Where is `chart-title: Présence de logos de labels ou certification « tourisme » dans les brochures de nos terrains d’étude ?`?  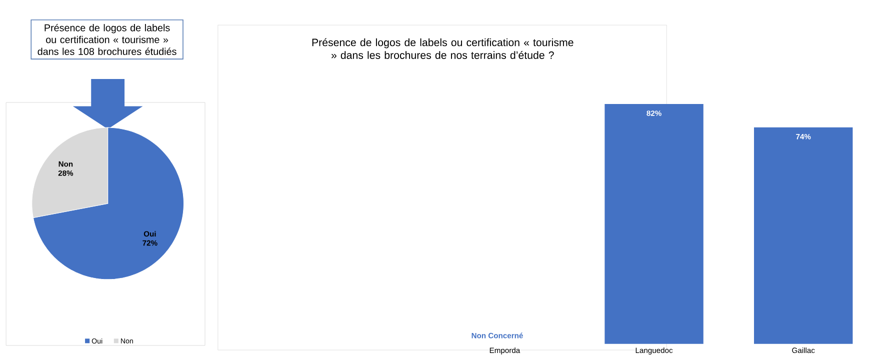
chart-title: Présence de logos de labels ou certification « tourisme » dans les brochures de nos terrains d’étude ? is located at coordinates (443, 48).